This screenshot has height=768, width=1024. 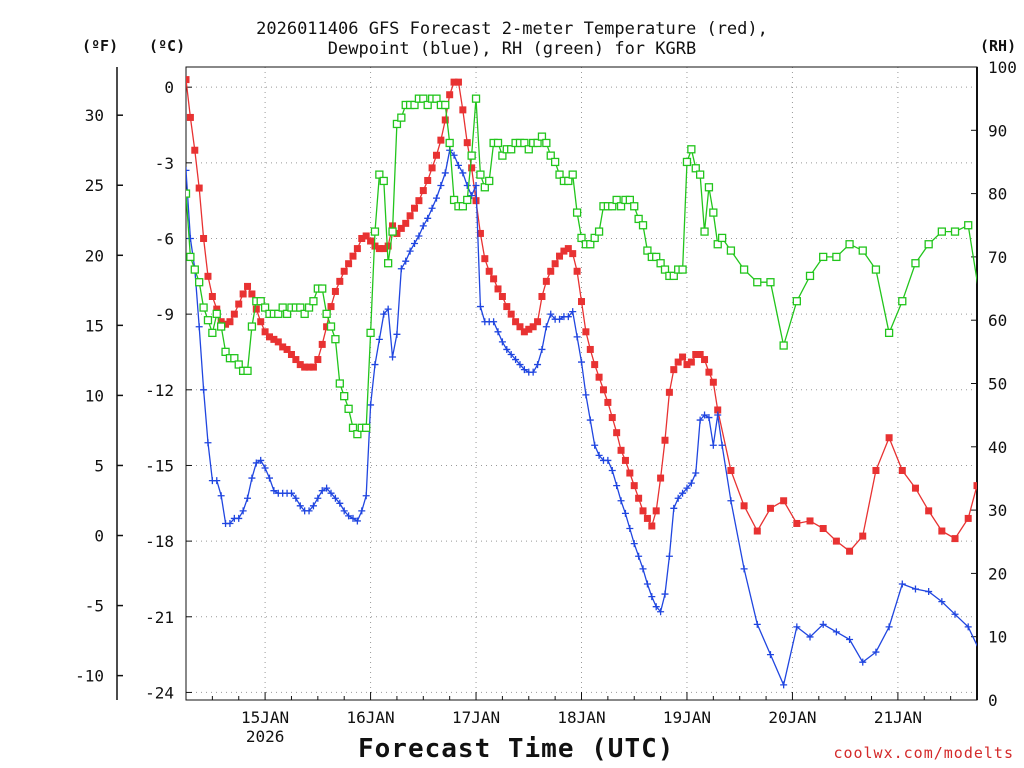 I want to click on x-tick-label: 18JAN, so click(x=581, y=717).